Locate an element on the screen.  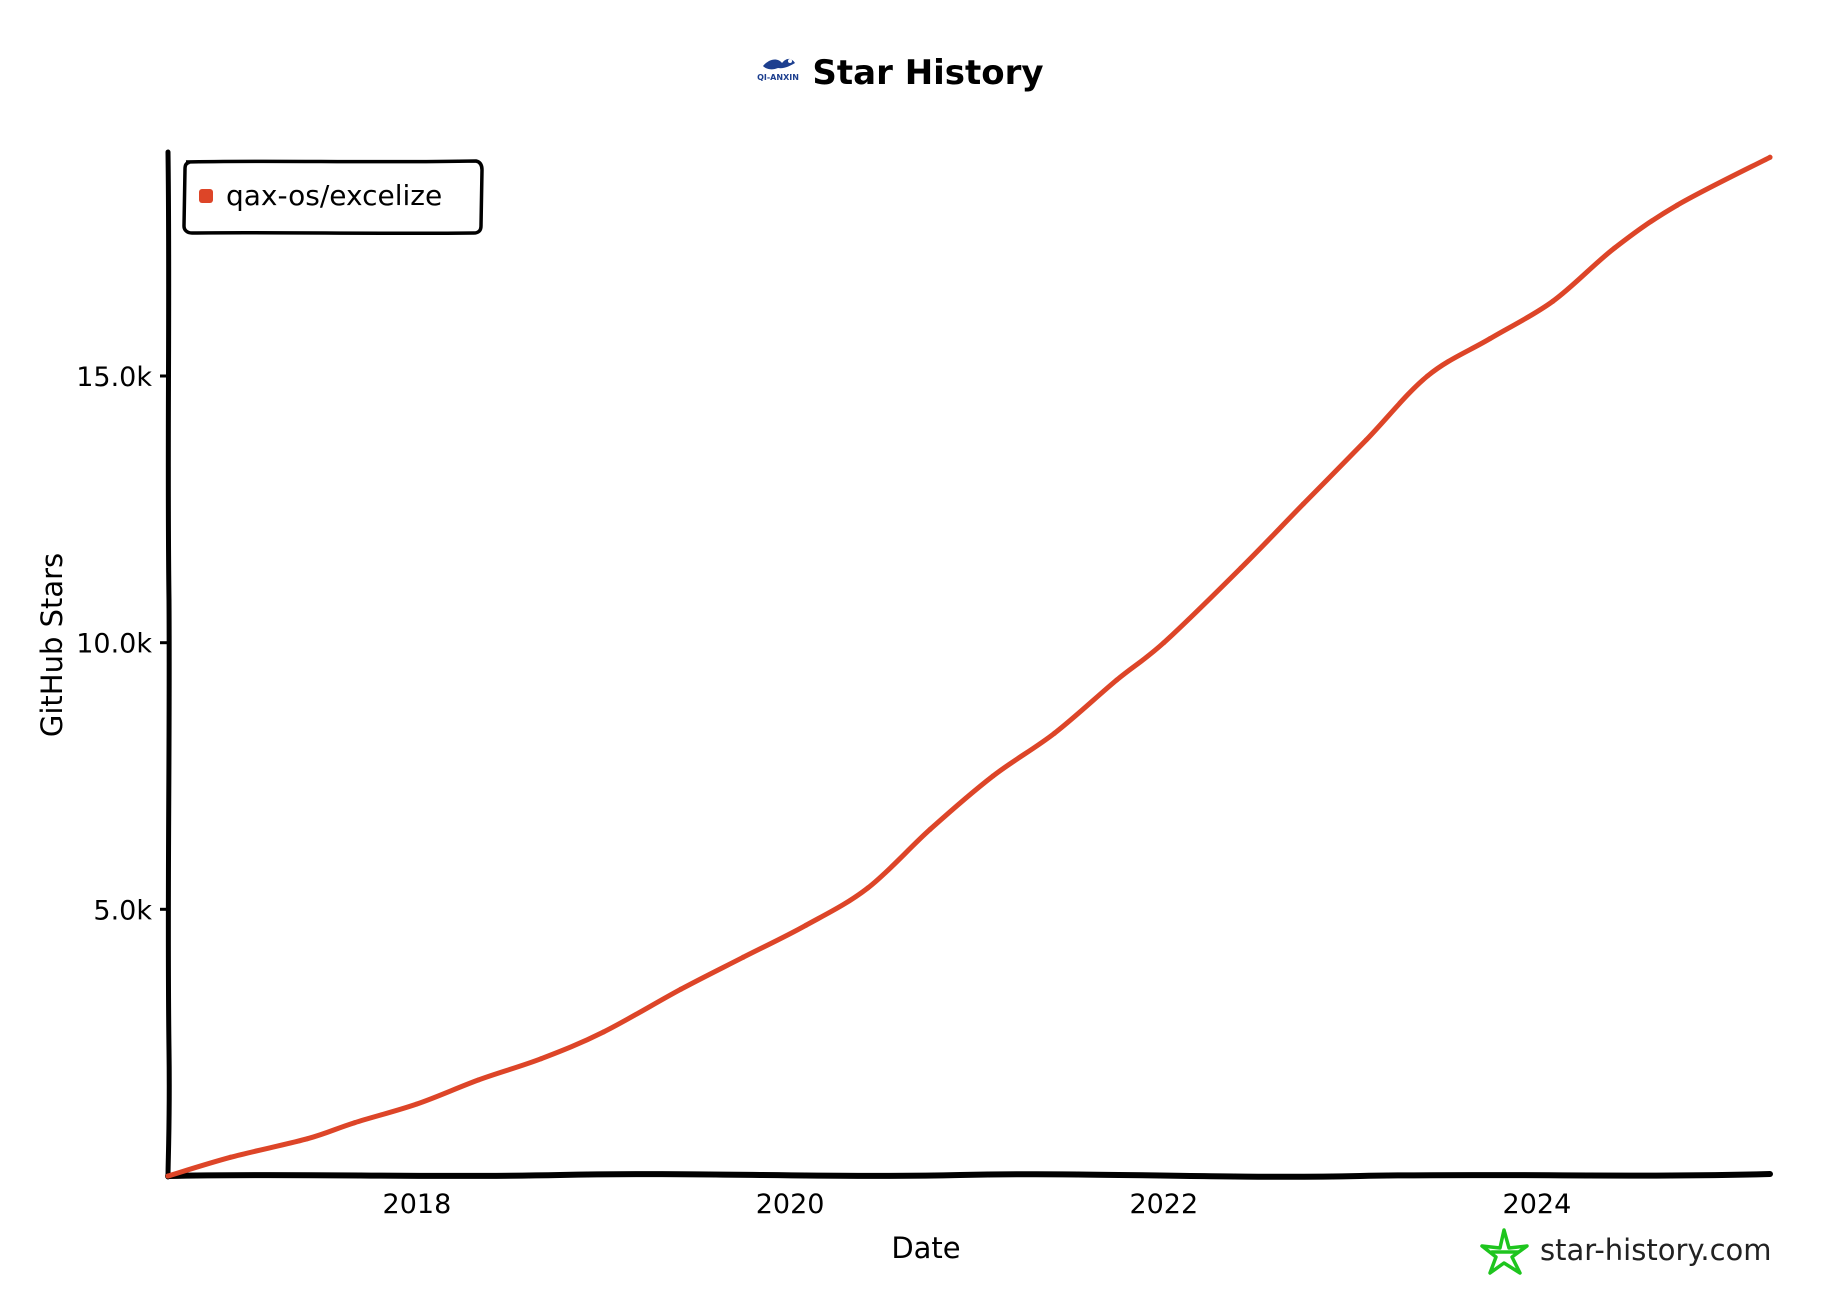
chart-title: Star History is located at coordinates (927, 73).